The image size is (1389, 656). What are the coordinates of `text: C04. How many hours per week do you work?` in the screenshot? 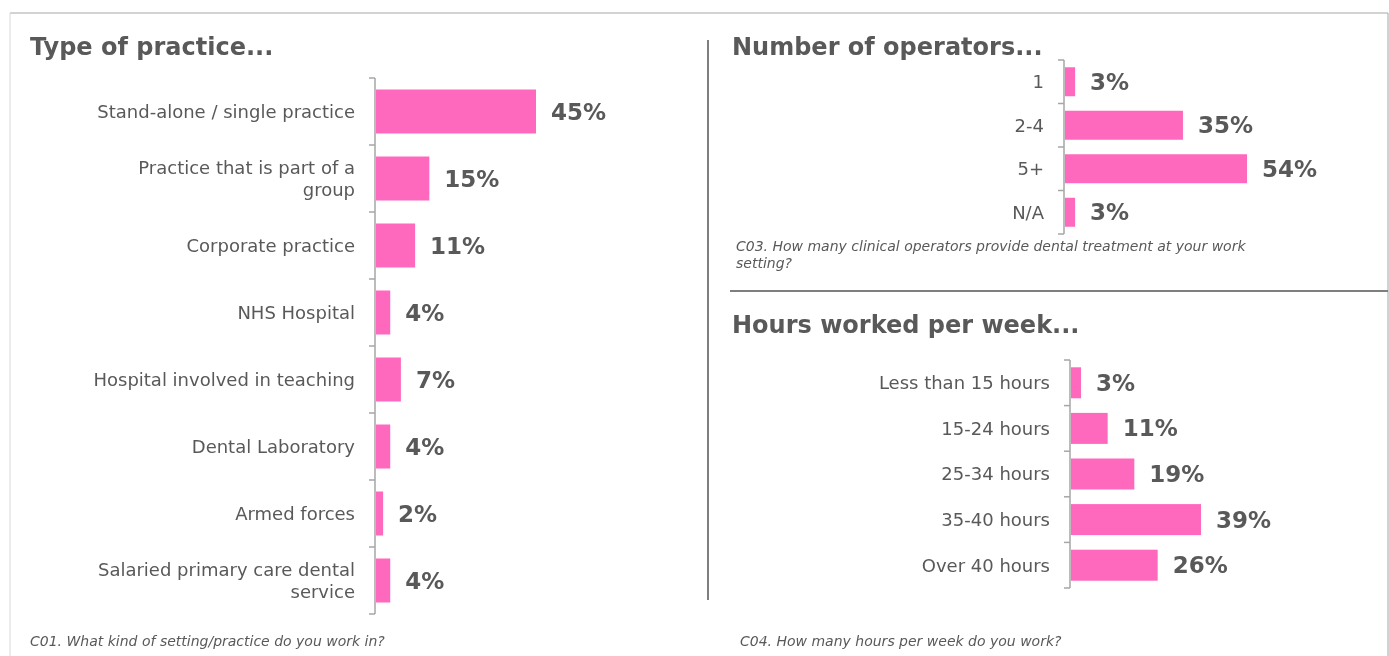 It's located at (901, 641).